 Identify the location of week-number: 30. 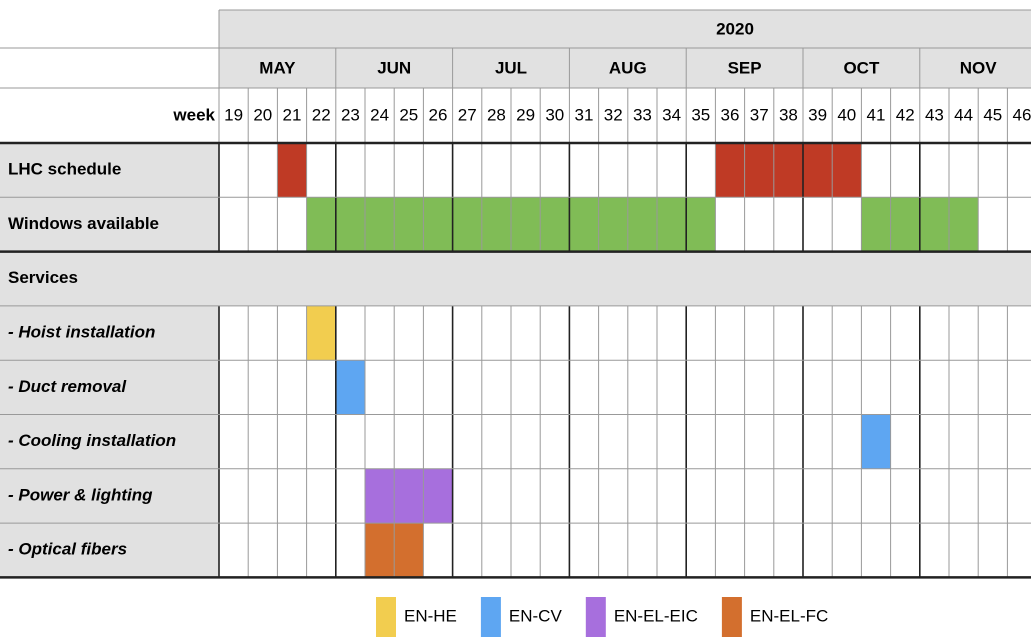
(554, 114).